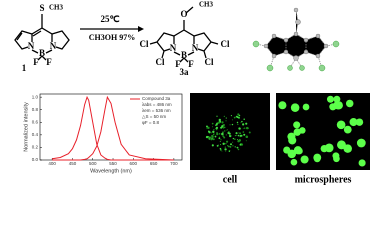 This screenshot has height=240, width=373. Describe the element at coordinates (230, 179) in the screenshot. I see `image-caption: cell` at that location.